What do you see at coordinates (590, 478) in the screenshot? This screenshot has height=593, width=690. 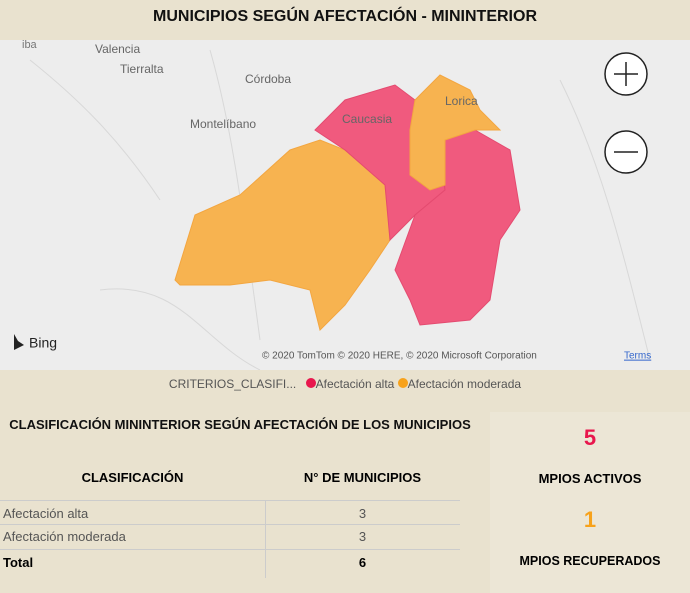 I see `card-label: MPIOS ACTIVOS` at bounding box center [590, 478].